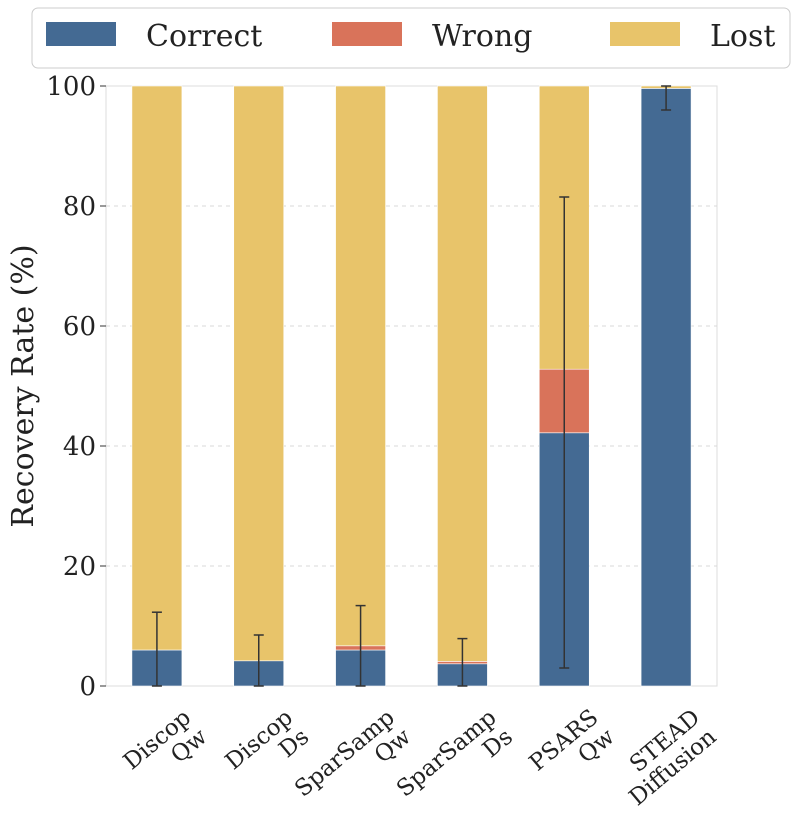  I want to click on x-tick-label-sparsamp-qw: SparSampQw, so click(353, 762).